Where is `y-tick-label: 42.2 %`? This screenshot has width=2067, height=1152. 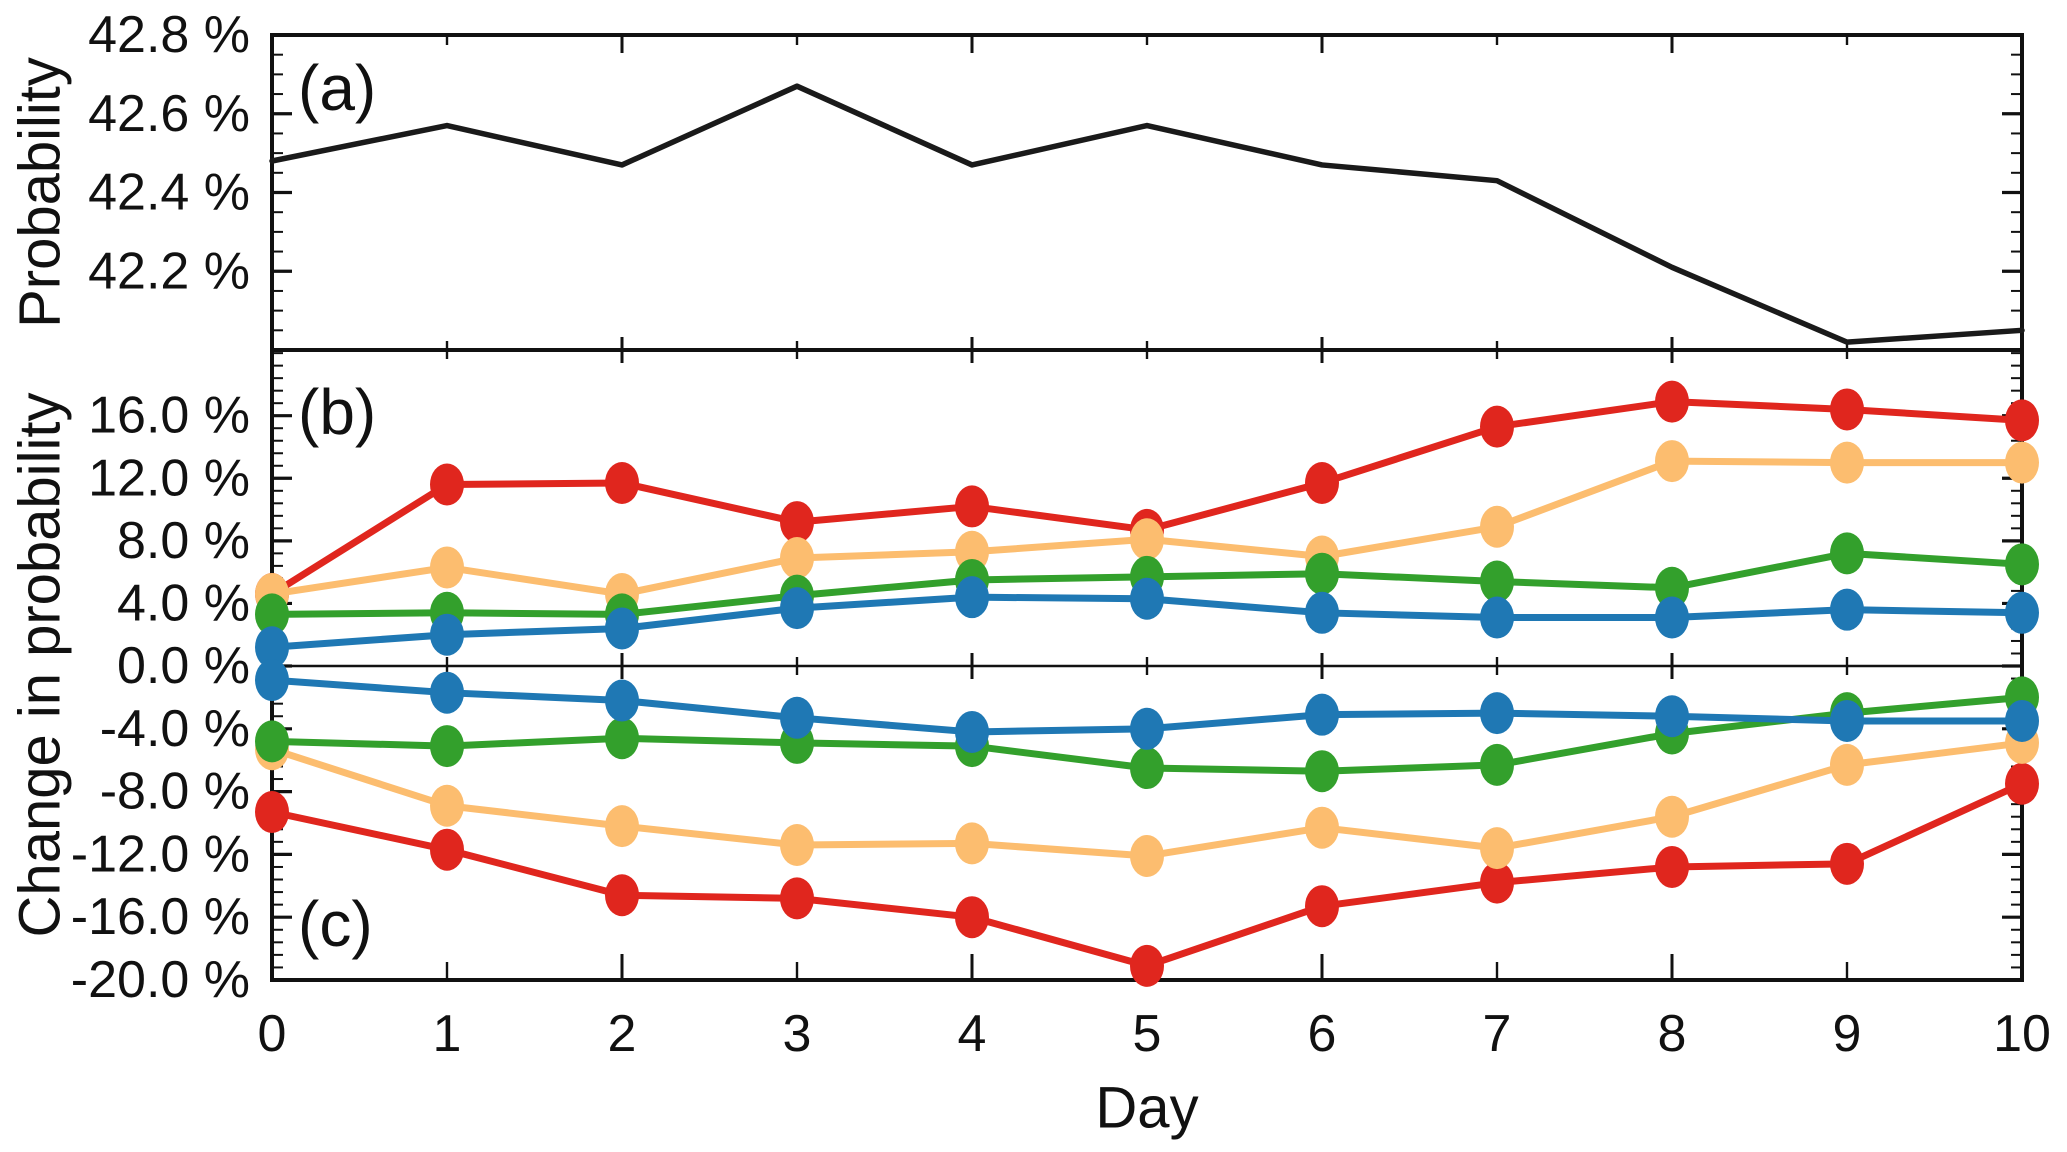 y-tick-label: 42.2 % is located at coordinates (169, 271).